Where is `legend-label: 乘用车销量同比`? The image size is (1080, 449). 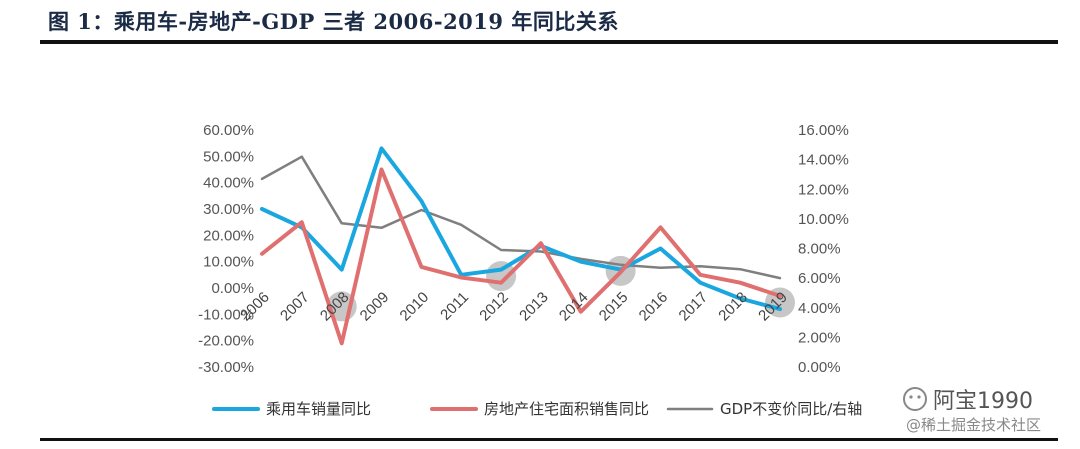
legend-label: 乘用车销量同比 is located at coordinates (318, 409).